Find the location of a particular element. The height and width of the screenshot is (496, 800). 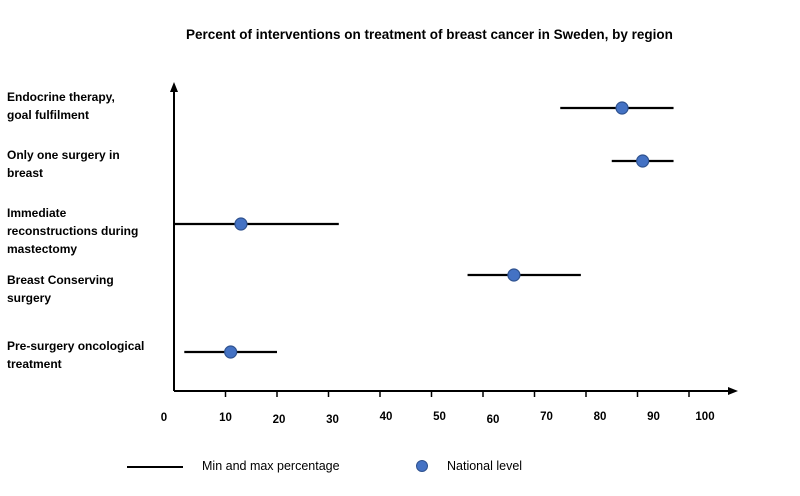

legend-line-swatch is located at coordinates (155, 467).